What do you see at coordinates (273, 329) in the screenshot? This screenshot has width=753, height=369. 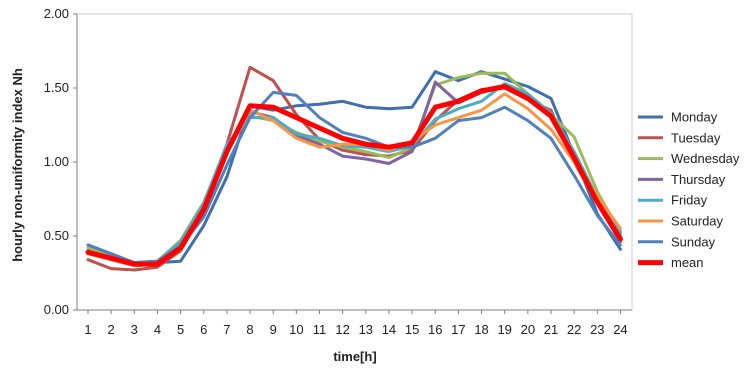 I see `x-tick-label: 9` at bounding box center [273, 329].